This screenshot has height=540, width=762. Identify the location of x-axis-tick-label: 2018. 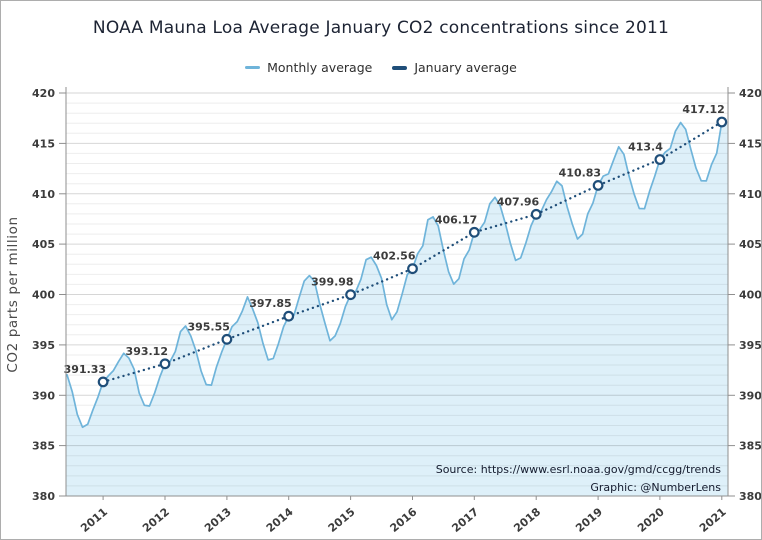
(527, 520).